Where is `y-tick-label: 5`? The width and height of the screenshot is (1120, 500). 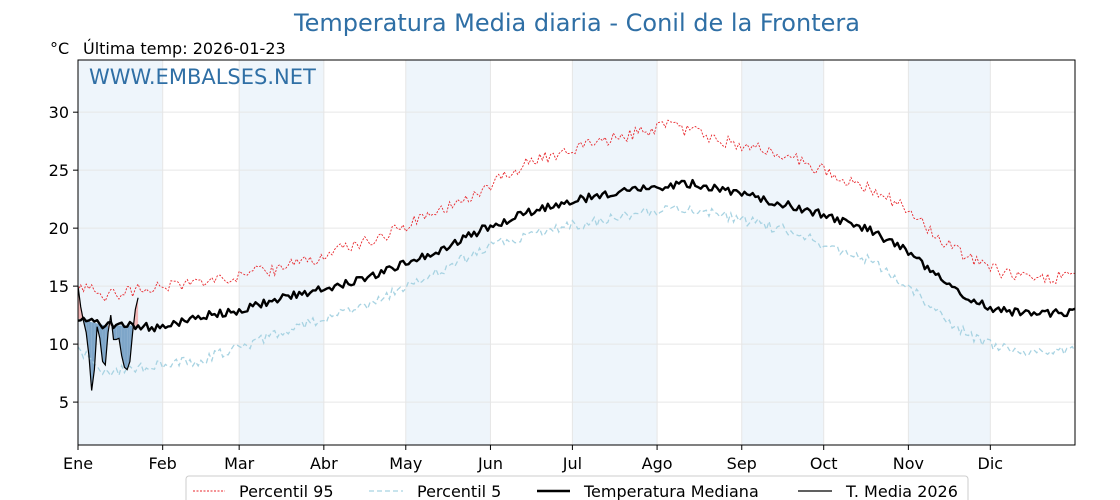
y-tick-label: 5 is located at coordinates (64, 402).